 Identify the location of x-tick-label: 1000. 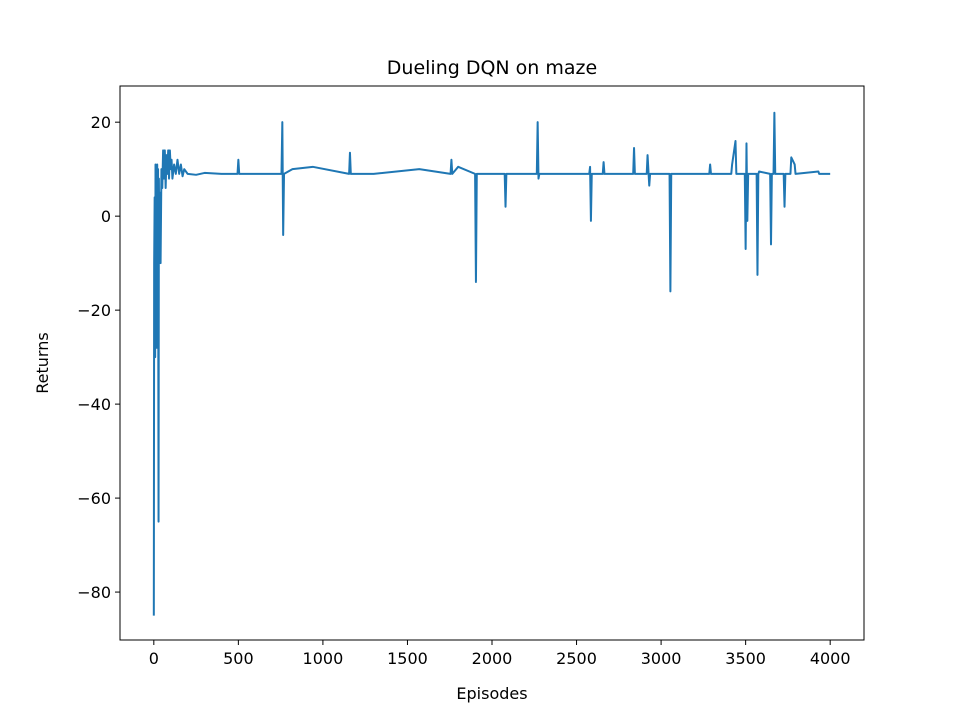
(323, 658).